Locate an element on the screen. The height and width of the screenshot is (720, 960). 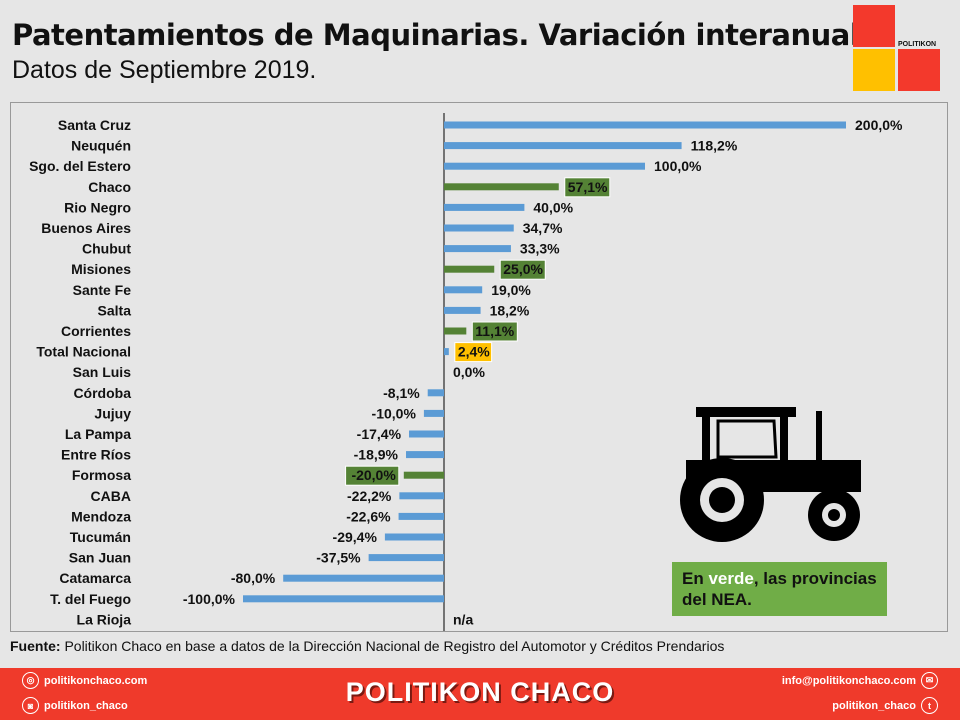
data-label: -17,4% is located at coordinates (379, 434).